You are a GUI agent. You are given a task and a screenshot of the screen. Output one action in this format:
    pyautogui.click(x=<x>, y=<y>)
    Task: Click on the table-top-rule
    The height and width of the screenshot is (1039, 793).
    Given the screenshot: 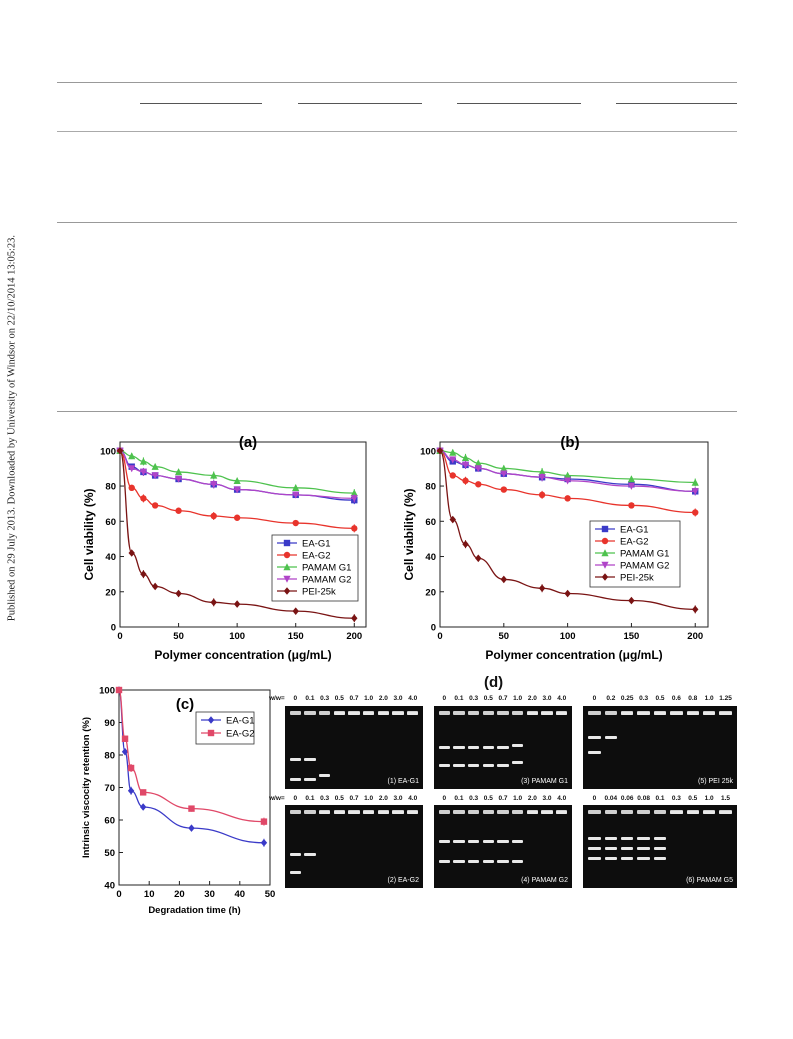 What is the action you would take?
    pyautogui.click(x=397, y=82)
    